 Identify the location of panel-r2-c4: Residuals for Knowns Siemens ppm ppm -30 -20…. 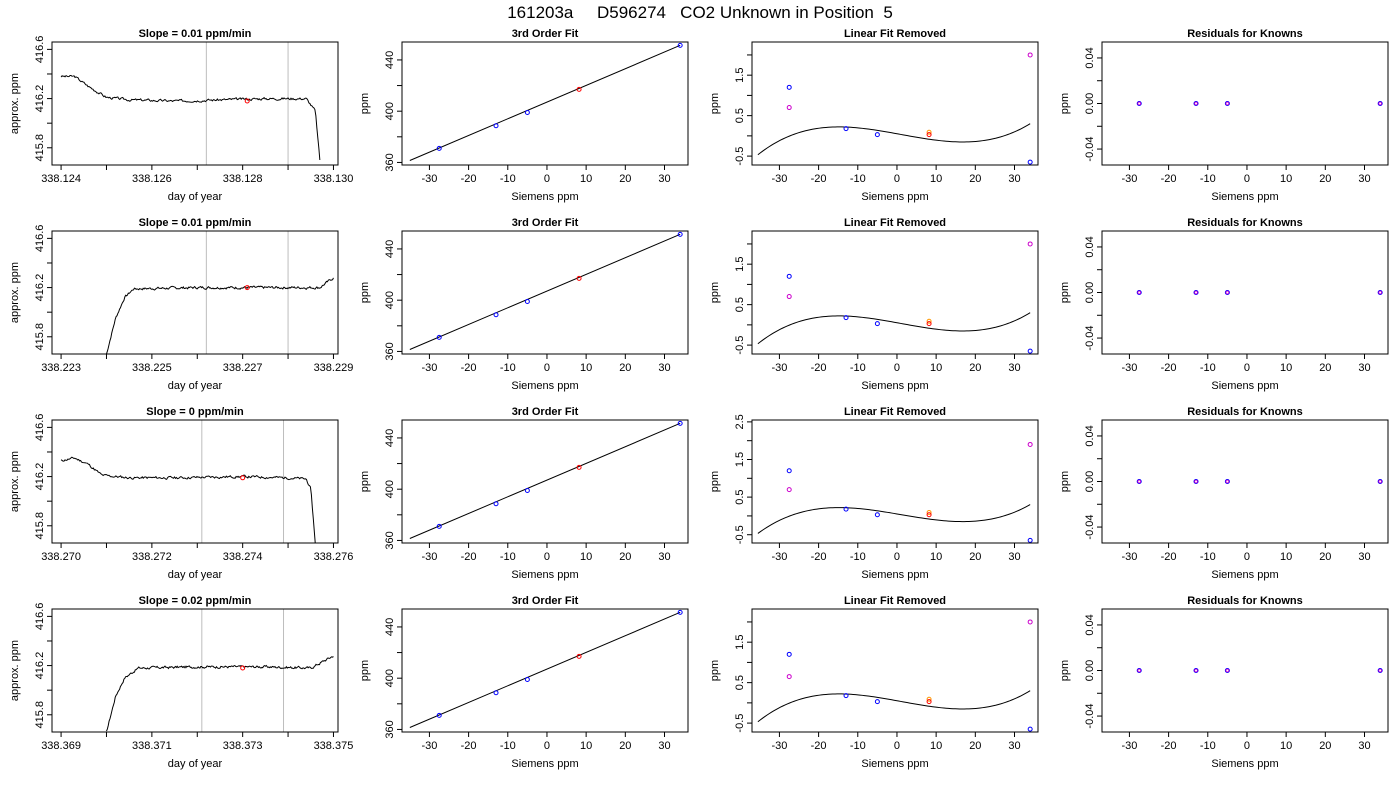
(1224, 304).